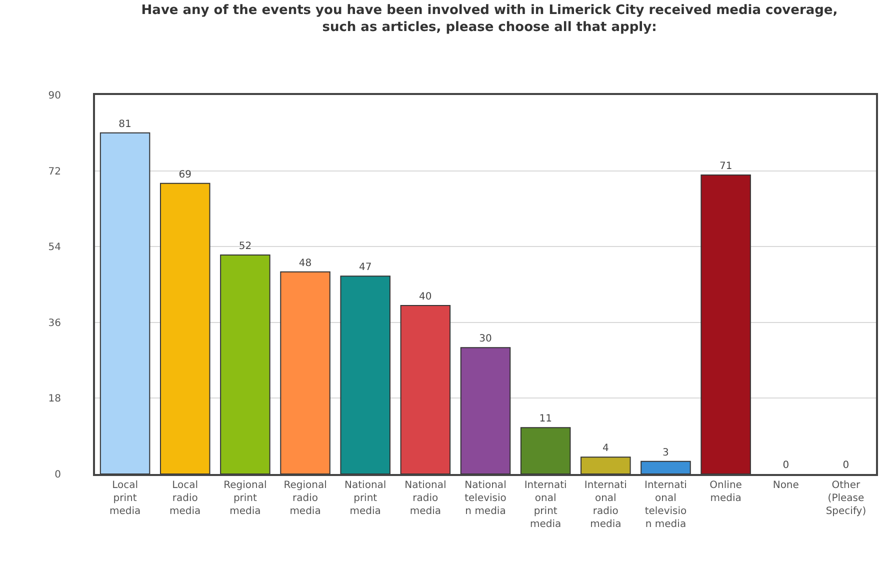  Describe the element at coordinates (54, 96) in the screenshot. I see `y-tick-label: 90` at that location.